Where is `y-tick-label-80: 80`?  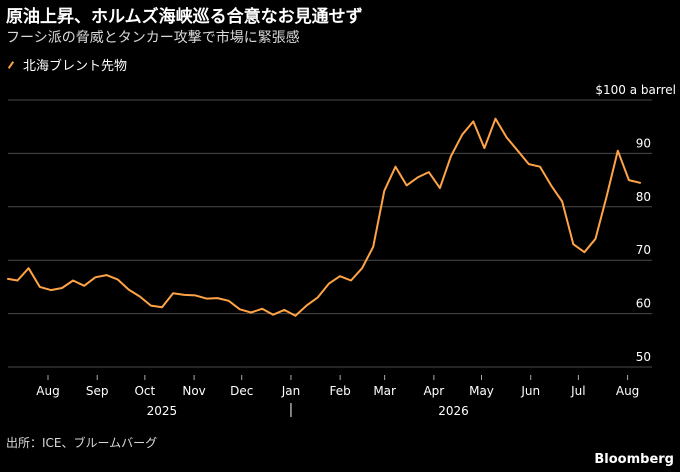
y-tick-label-80: 80 is located at coordinates (643, 197).